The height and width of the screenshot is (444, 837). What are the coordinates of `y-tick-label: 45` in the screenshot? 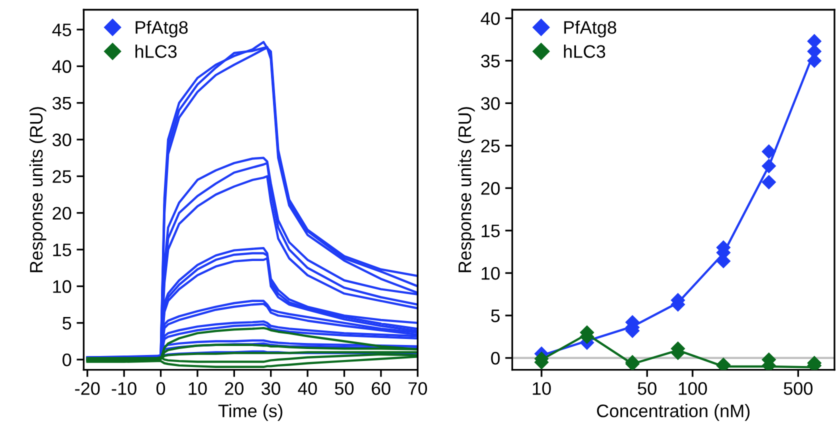 It's located at (62, 30).